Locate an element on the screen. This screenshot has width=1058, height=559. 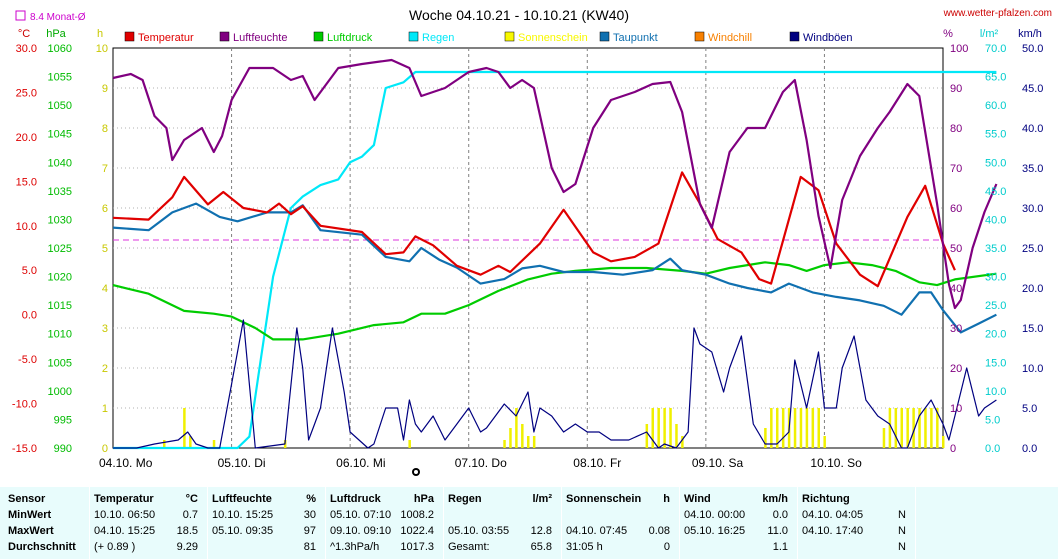
unit-label: hPa is located at coordinates (56, 34).